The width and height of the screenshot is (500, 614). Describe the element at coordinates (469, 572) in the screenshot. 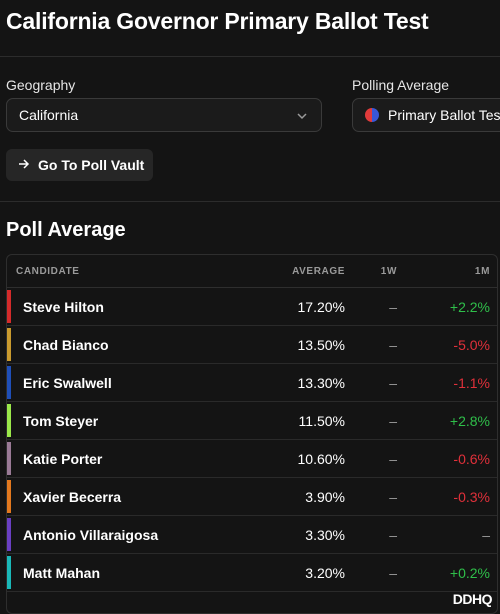

I see `candidate-change-1m: +0.2%` at that location.